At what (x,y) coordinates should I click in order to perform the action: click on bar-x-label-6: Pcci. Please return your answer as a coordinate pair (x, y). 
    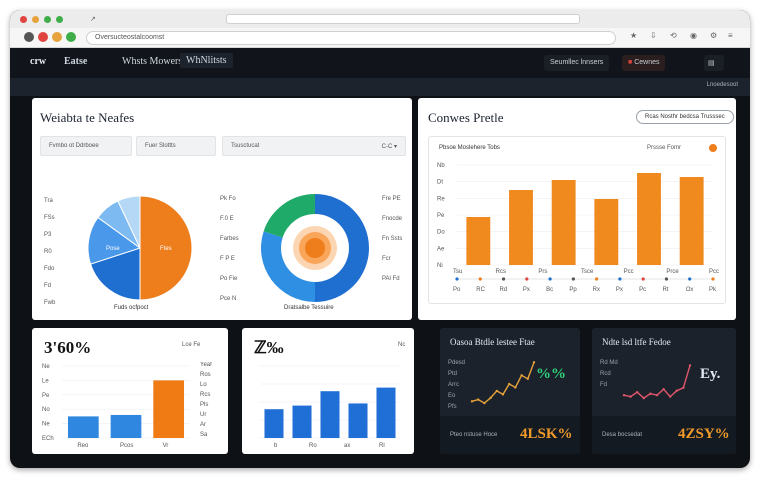
    Looking at the image, I should click on (714, 272).